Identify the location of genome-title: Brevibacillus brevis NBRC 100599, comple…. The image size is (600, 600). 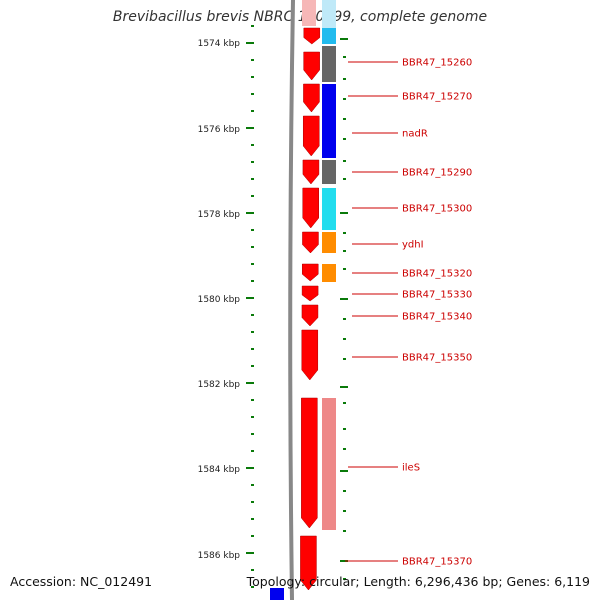
(300, 17).